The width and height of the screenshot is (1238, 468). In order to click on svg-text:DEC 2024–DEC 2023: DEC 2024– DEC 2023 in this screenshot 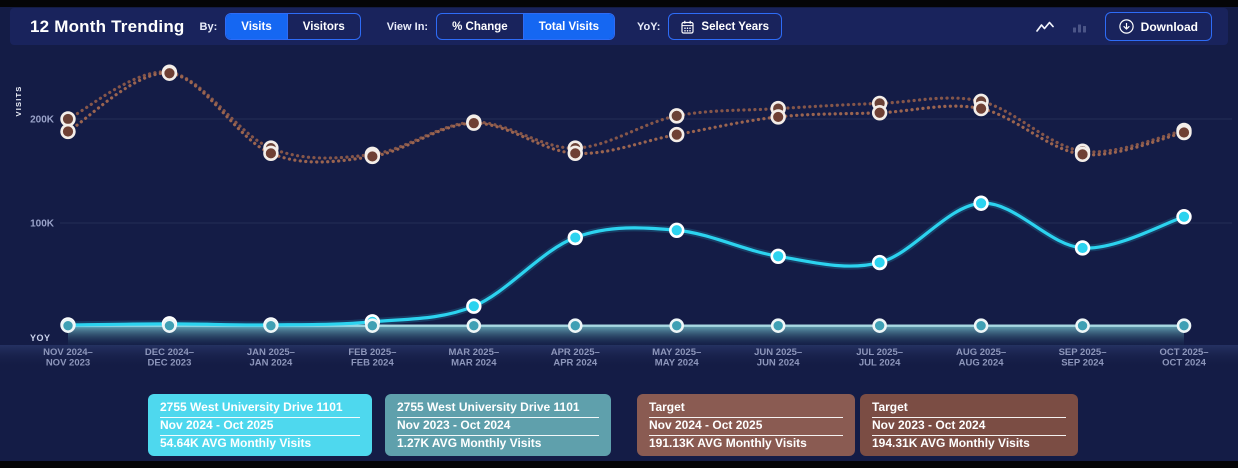, I will do `click(169, 358)`.